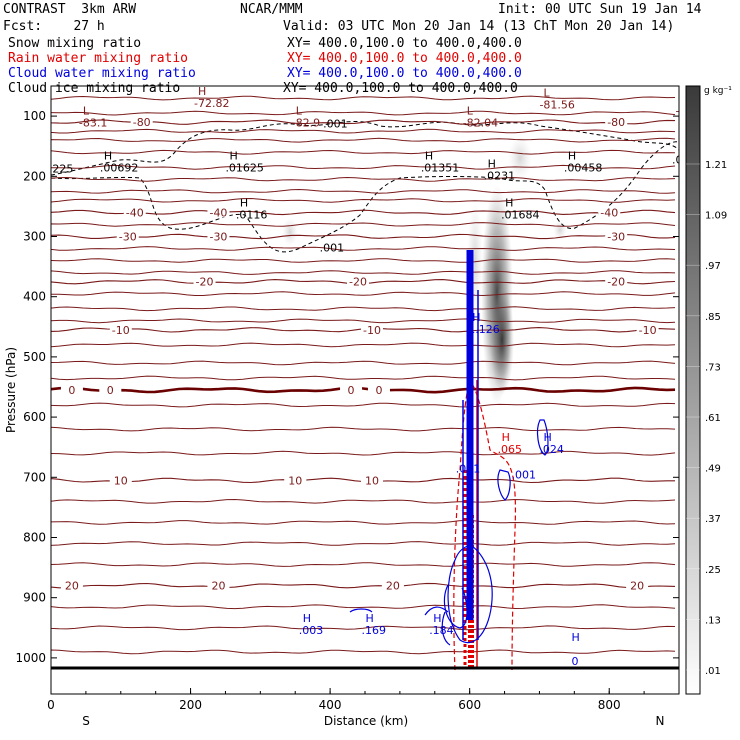 This screenshot has height=740, width=740. What do you see at coordinates (34, 357) in the screenshot?
I see `y-tick-label: 500` at bounding box center [34, 357].